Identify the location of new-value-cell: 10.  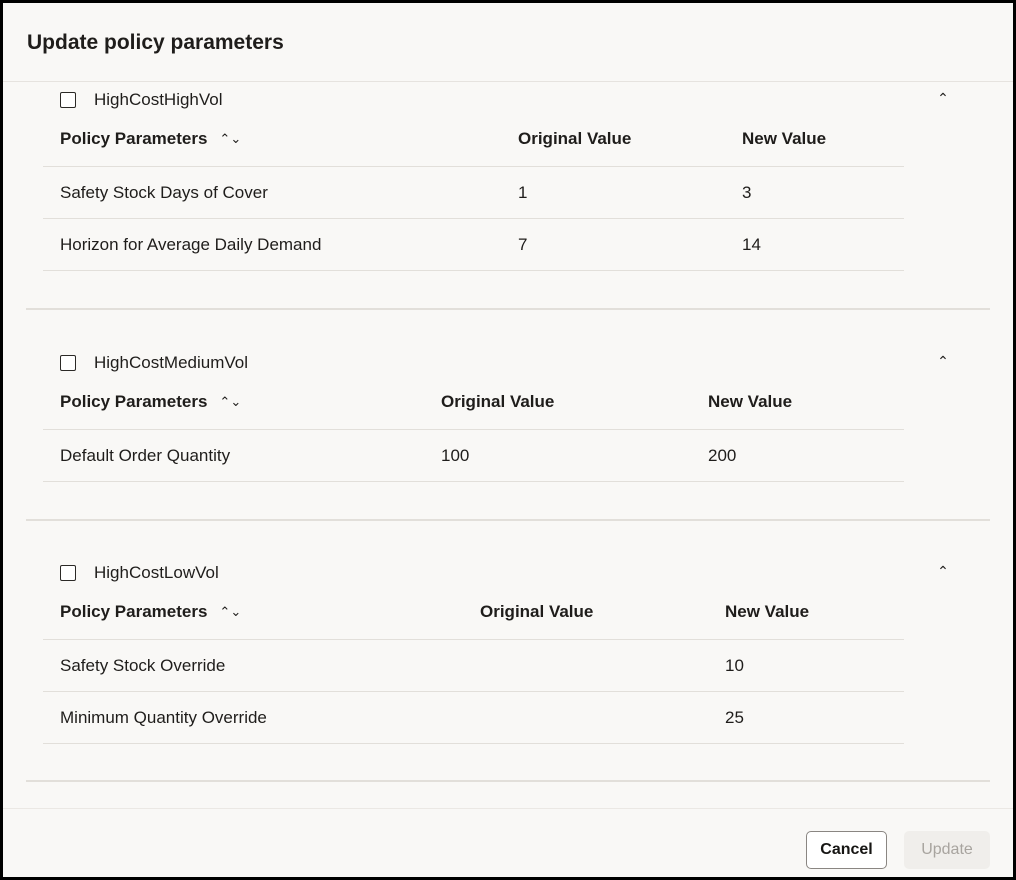
(734, 665).